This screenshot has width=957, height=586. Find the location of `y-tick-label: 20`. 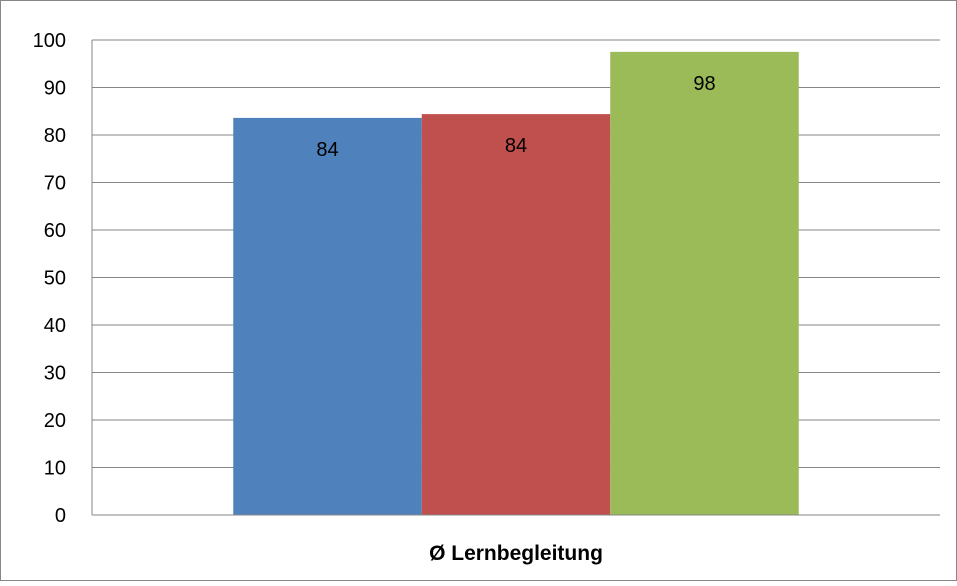

y-tick-label: 20 is located at coordinates (55, 421).